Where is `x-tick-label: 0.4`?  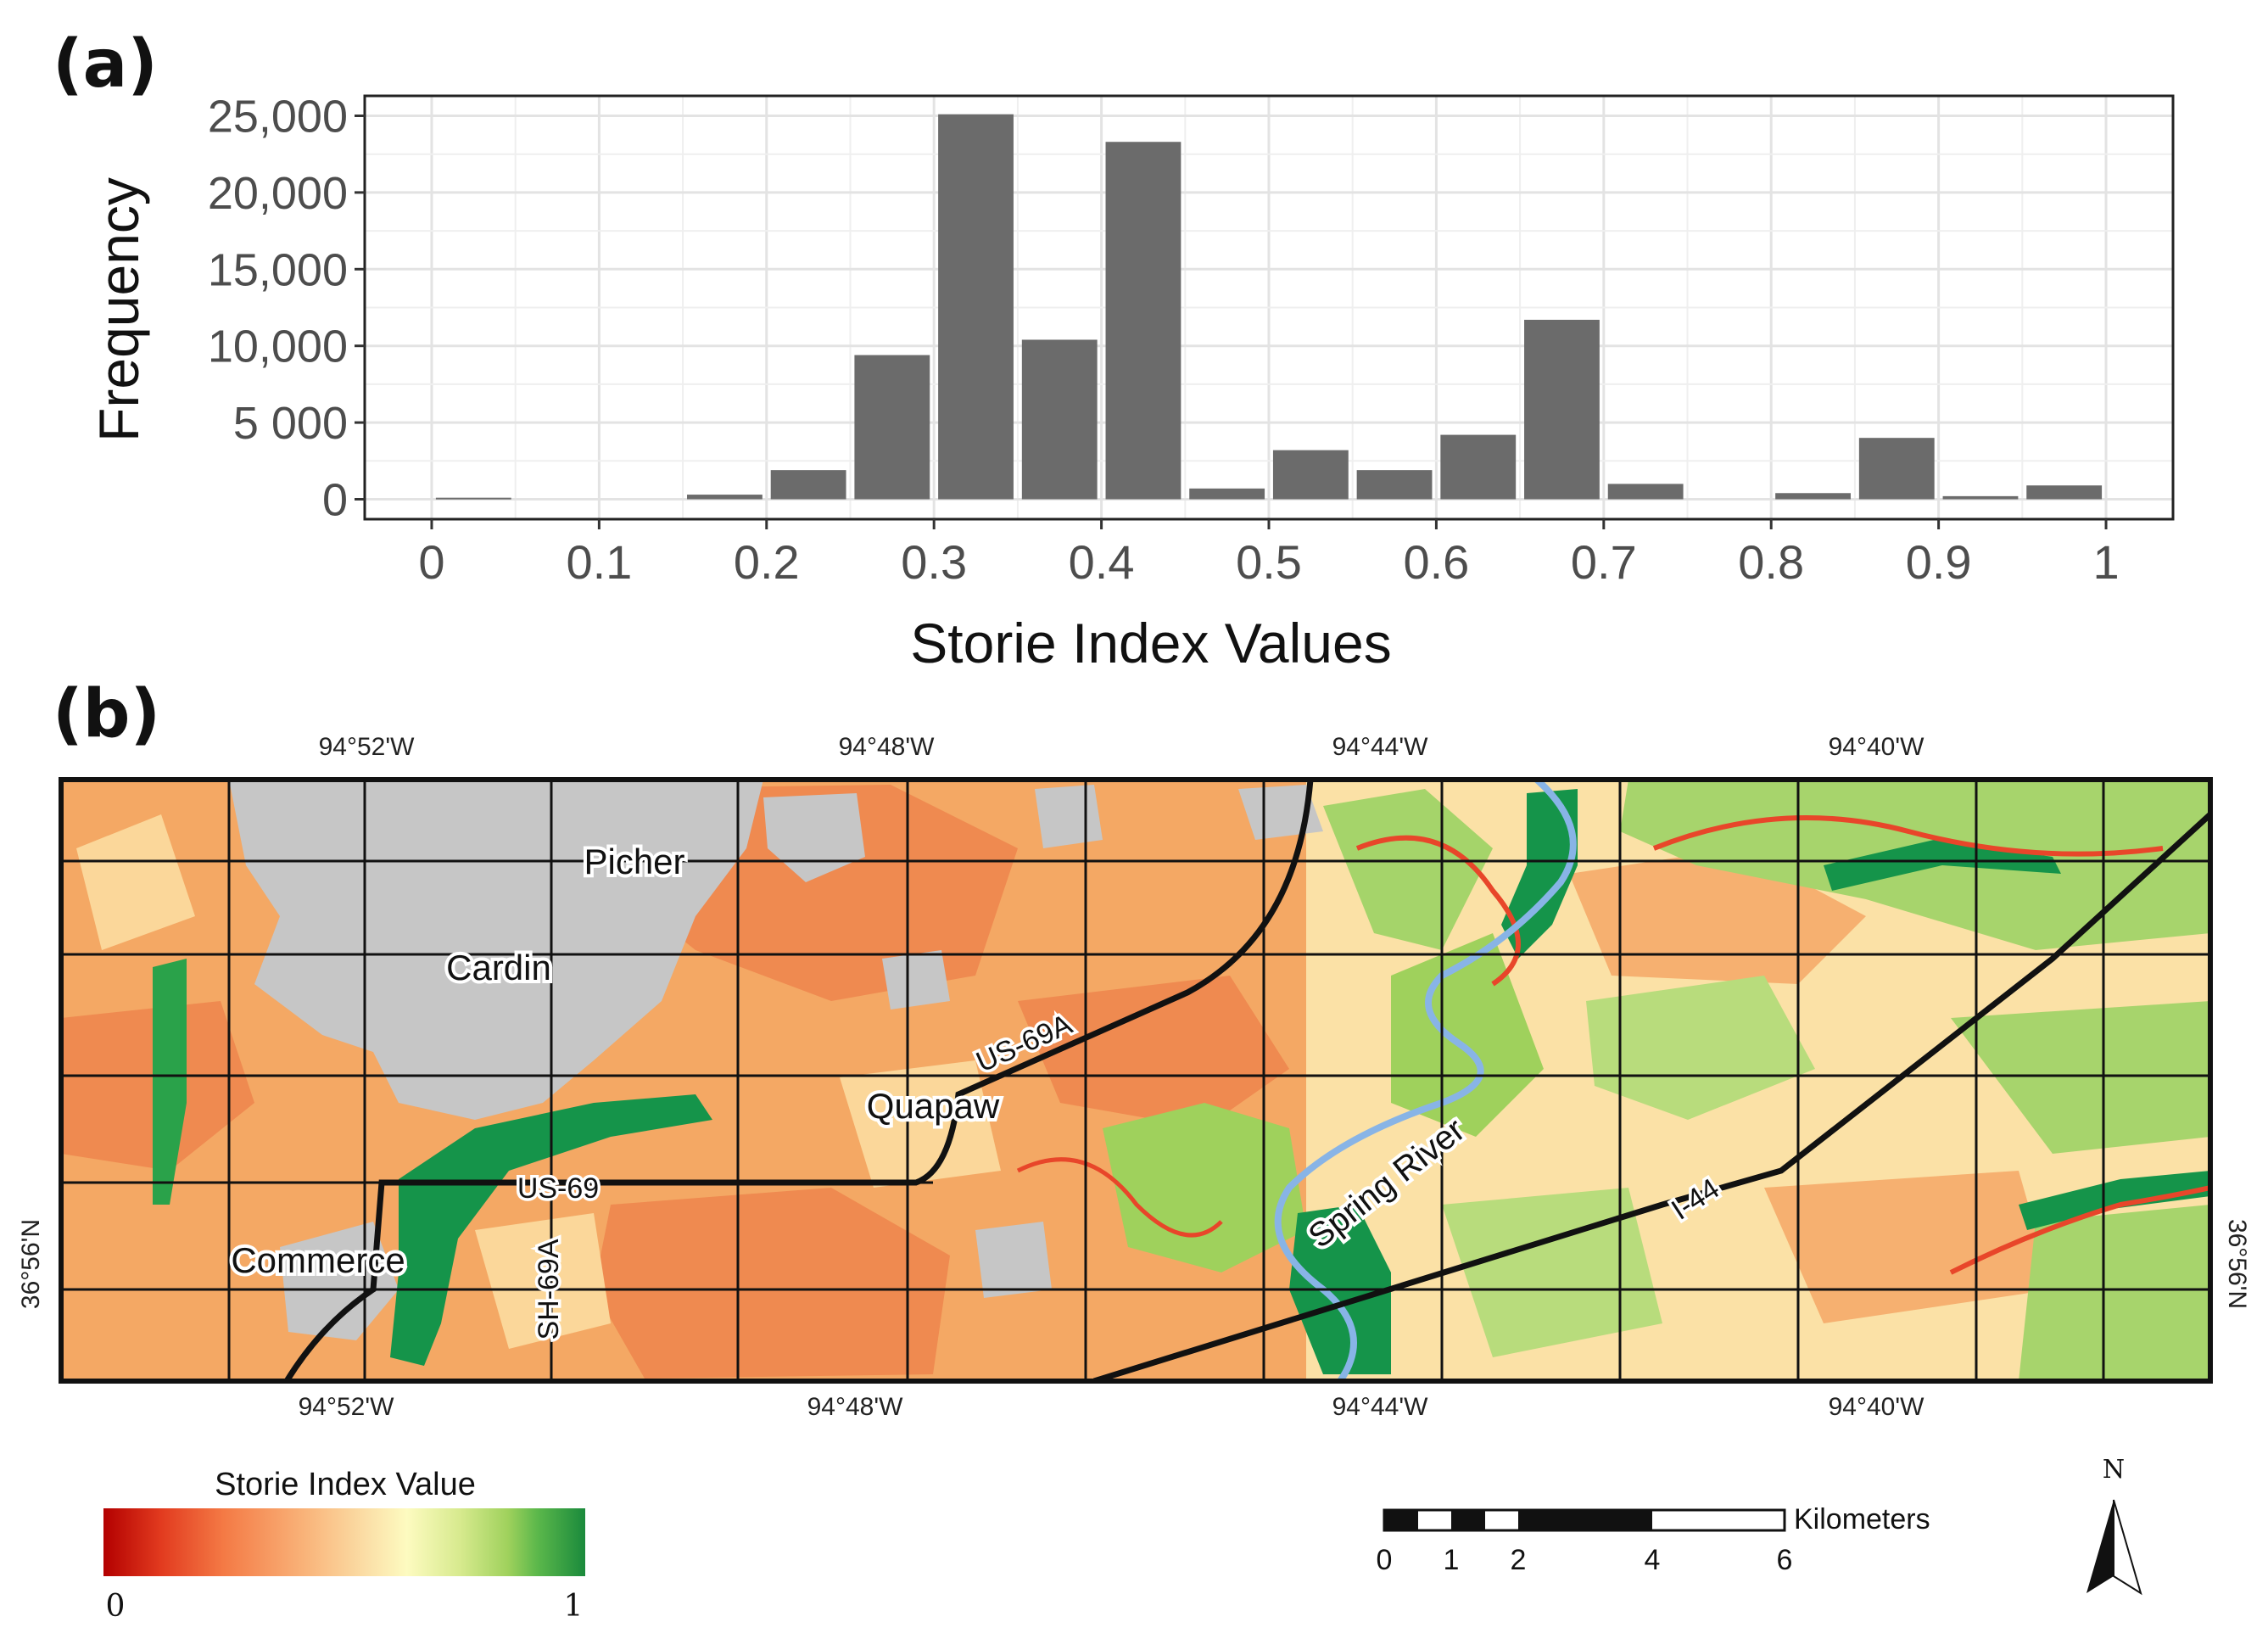 x-tick-label: 0.4 is located at coordinates (1102, 562).